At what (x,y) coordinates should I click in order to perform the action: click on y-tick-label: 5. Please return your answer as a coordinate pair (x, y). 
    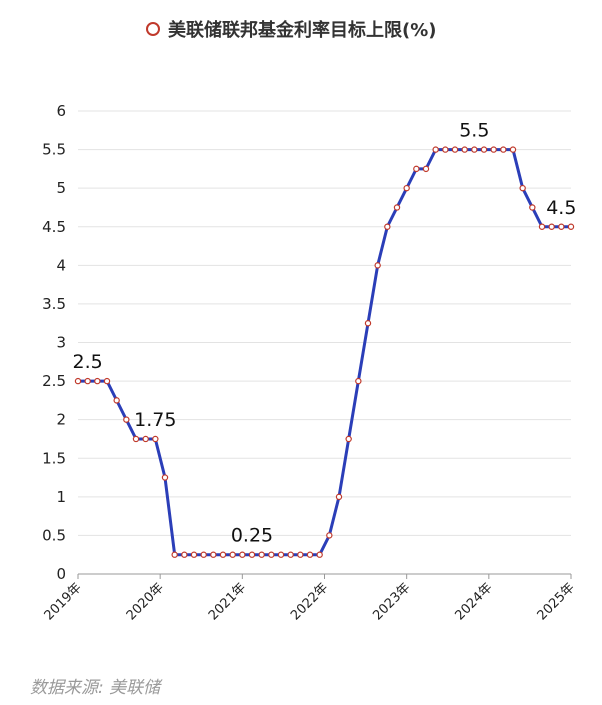
    Looking at the image, I should click on (61, 188).